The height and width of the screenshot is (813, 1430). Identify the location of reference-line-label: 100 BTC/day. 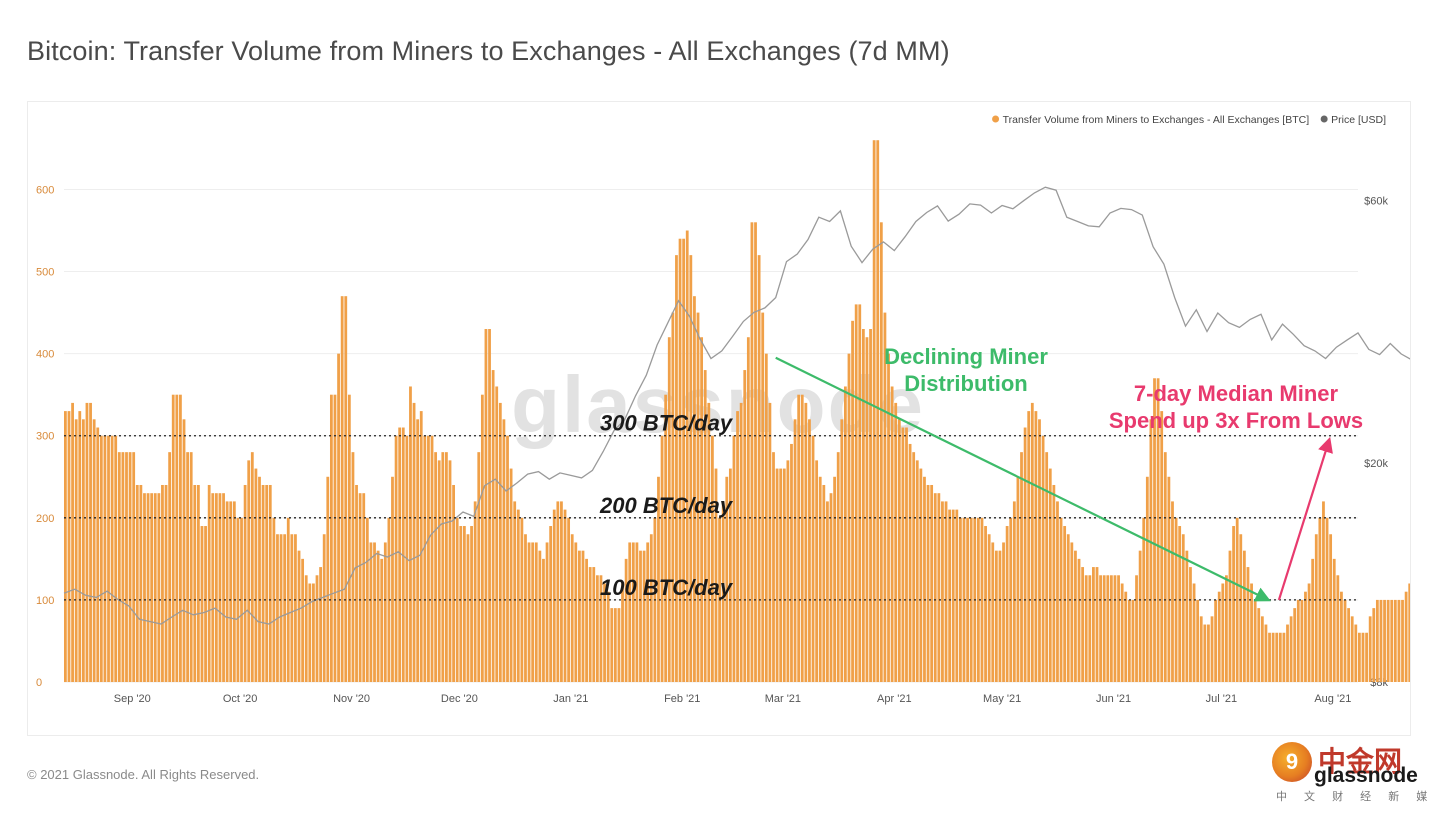
(667, 587).